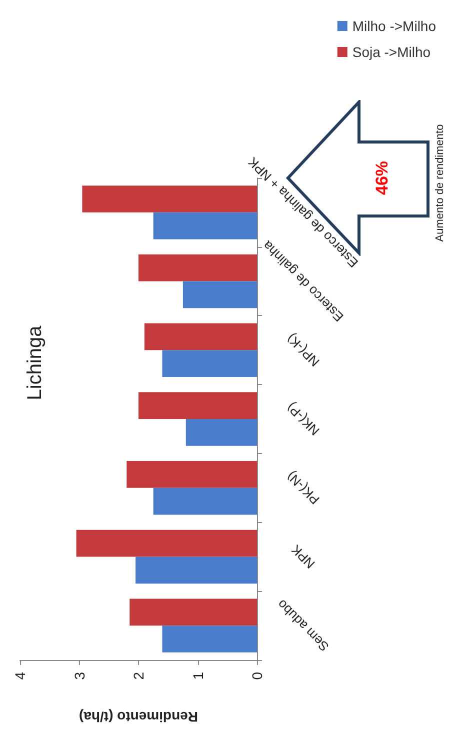 The width and height of the screenshot is (449, 733). What do you see at coordinates (257, 676) in the screenshot?
I see `x-tick-label: 0` at bounding box center [257, 676].